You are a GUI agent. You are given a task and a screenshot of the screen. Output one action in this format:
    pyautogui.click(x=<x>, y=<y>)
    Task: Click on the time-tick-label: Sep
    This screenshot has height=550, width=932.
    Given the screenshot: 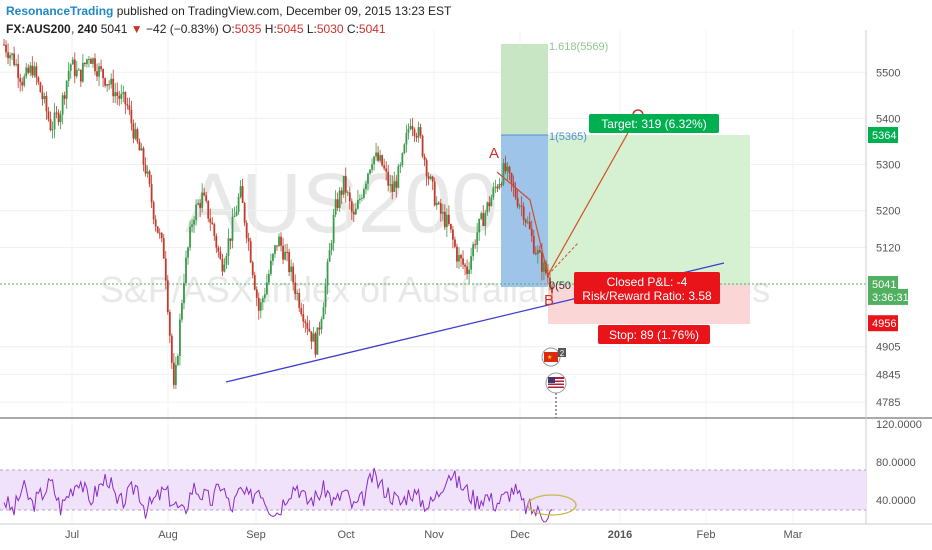 What is the action you would take?
    pyautogui.click(x=256, y=535)
    